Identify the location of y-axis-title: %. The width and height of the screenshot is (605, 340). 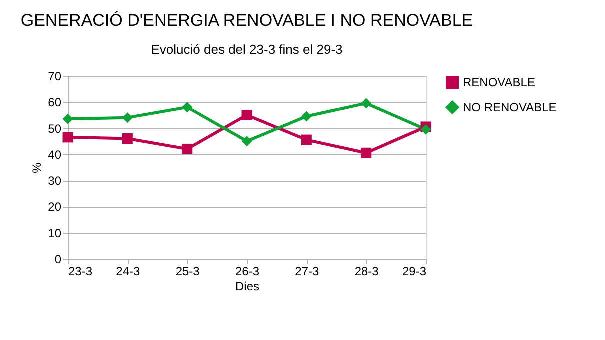
(37, 168).